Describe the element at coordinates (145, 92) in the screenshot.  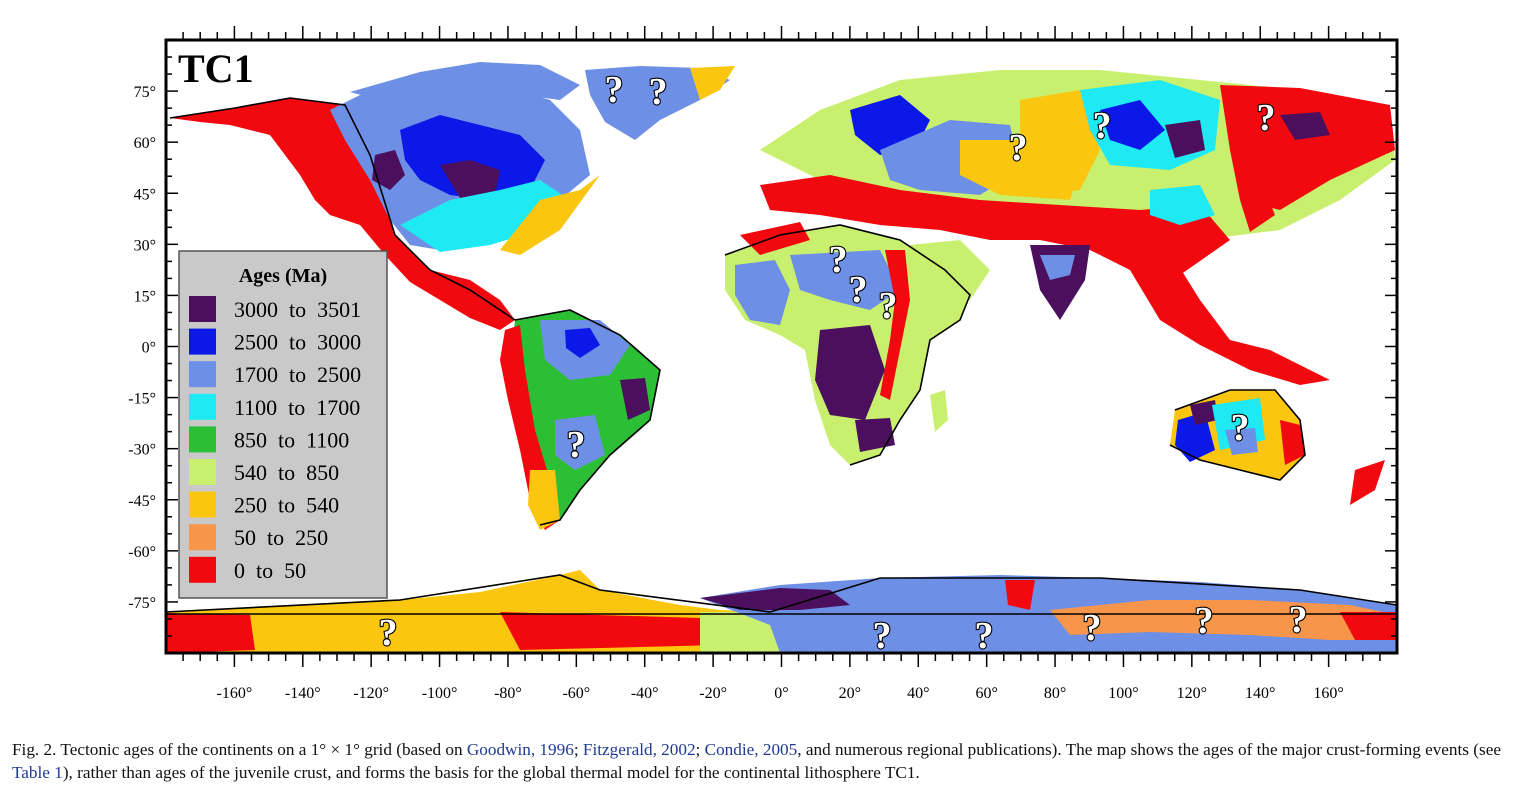
I see `lat-tick-label: 75°` at that location.